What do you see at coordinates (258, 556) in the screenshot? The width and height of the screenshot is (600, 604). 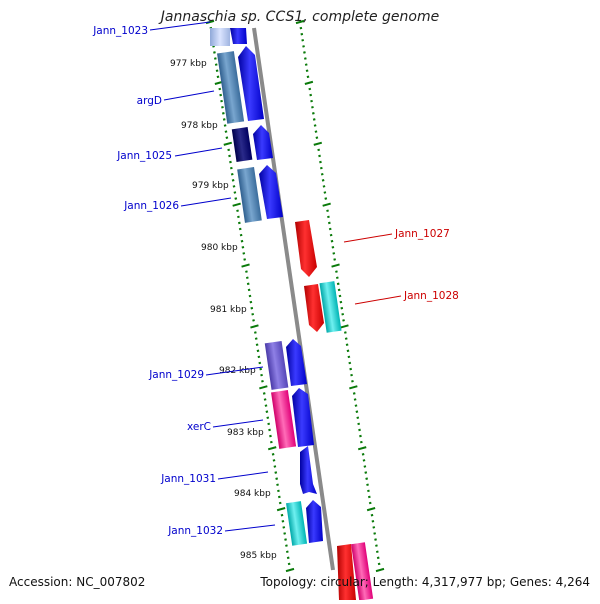 I see `kbp-label: 985 kbp` at bounding box center [258, 556].